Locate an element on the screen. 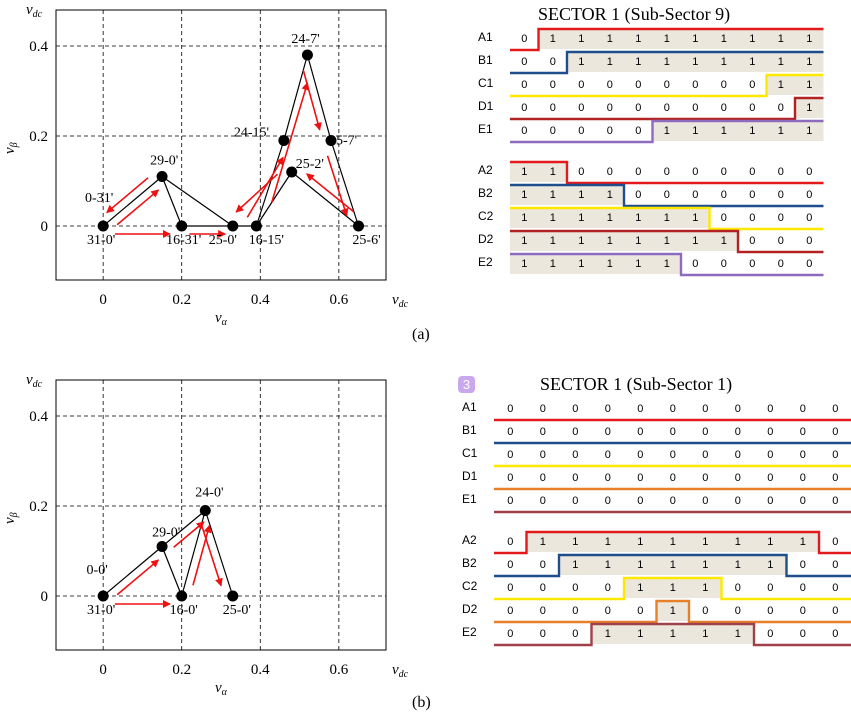  vector-label: 29-0' is located at coordinates (164, 161).